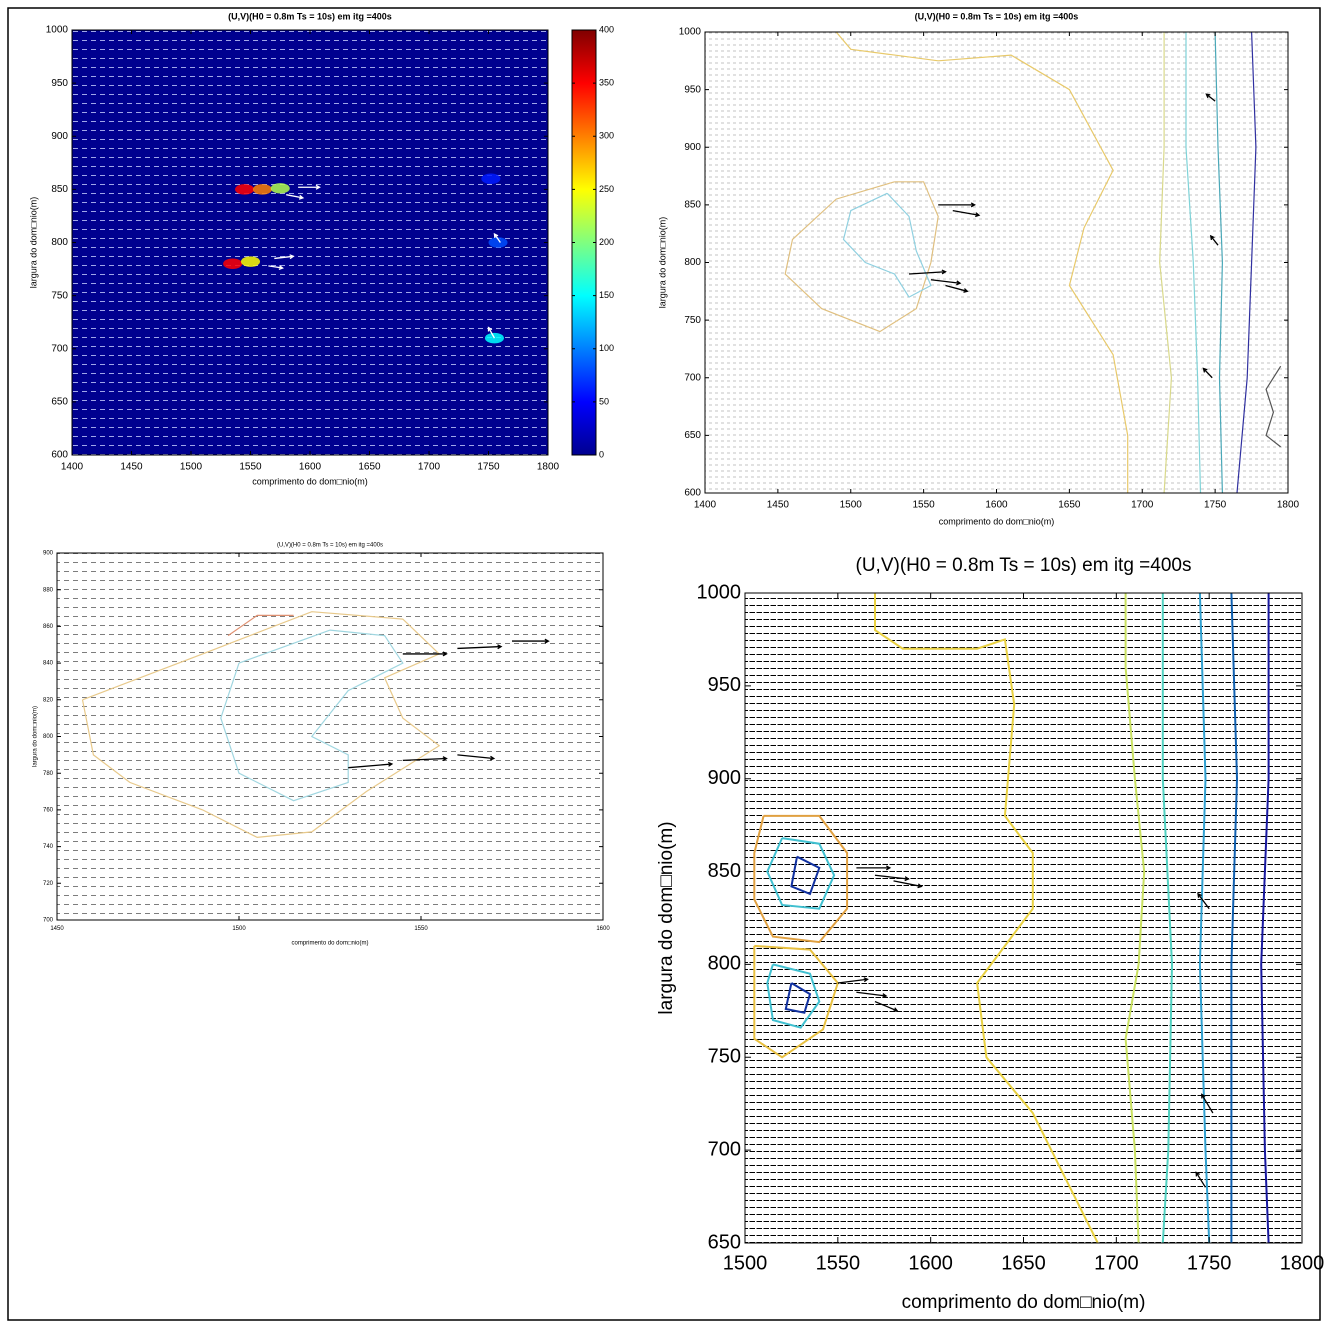 Image resolution: width=1329 pixels, height=1322 pixels. I want to click on colorbar-tick-label: 250, so click(606, 189).